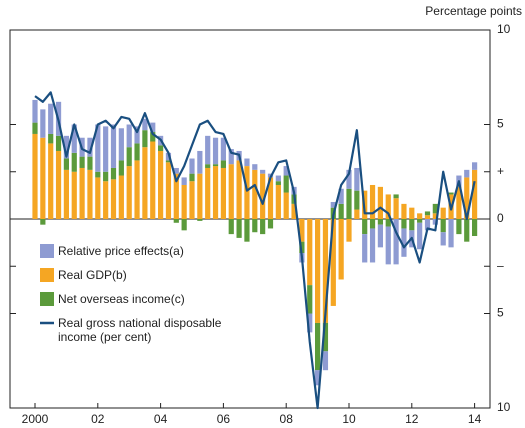  I want to click on x-tick-label: 02, so click(98, 419).